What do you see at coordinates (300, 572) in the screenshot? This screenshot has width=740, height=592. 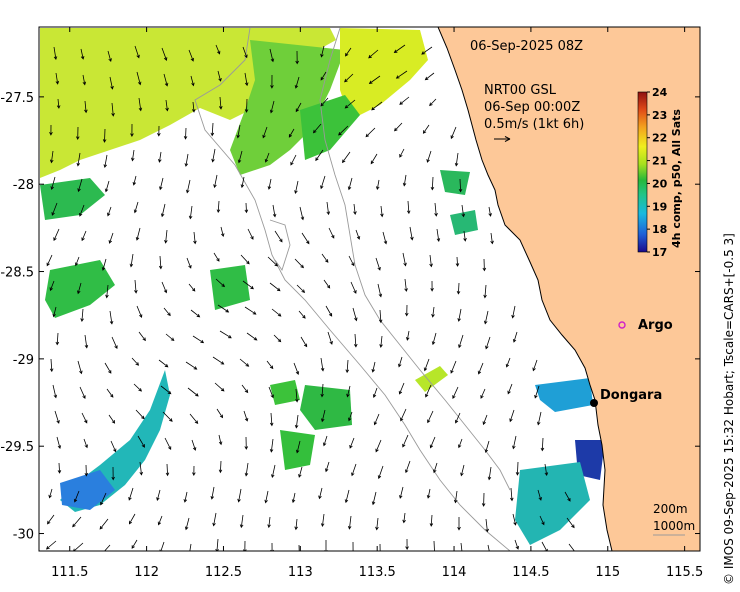 I see `x-tick-label: 113` at bounding box center [300, 572].